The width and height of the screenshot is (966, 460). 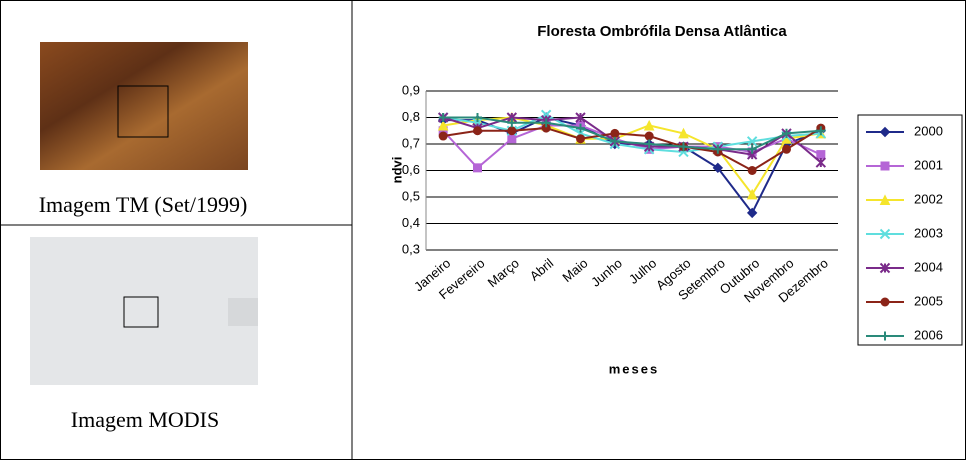 I want to click on modis-image, so click(x=144, y=311).